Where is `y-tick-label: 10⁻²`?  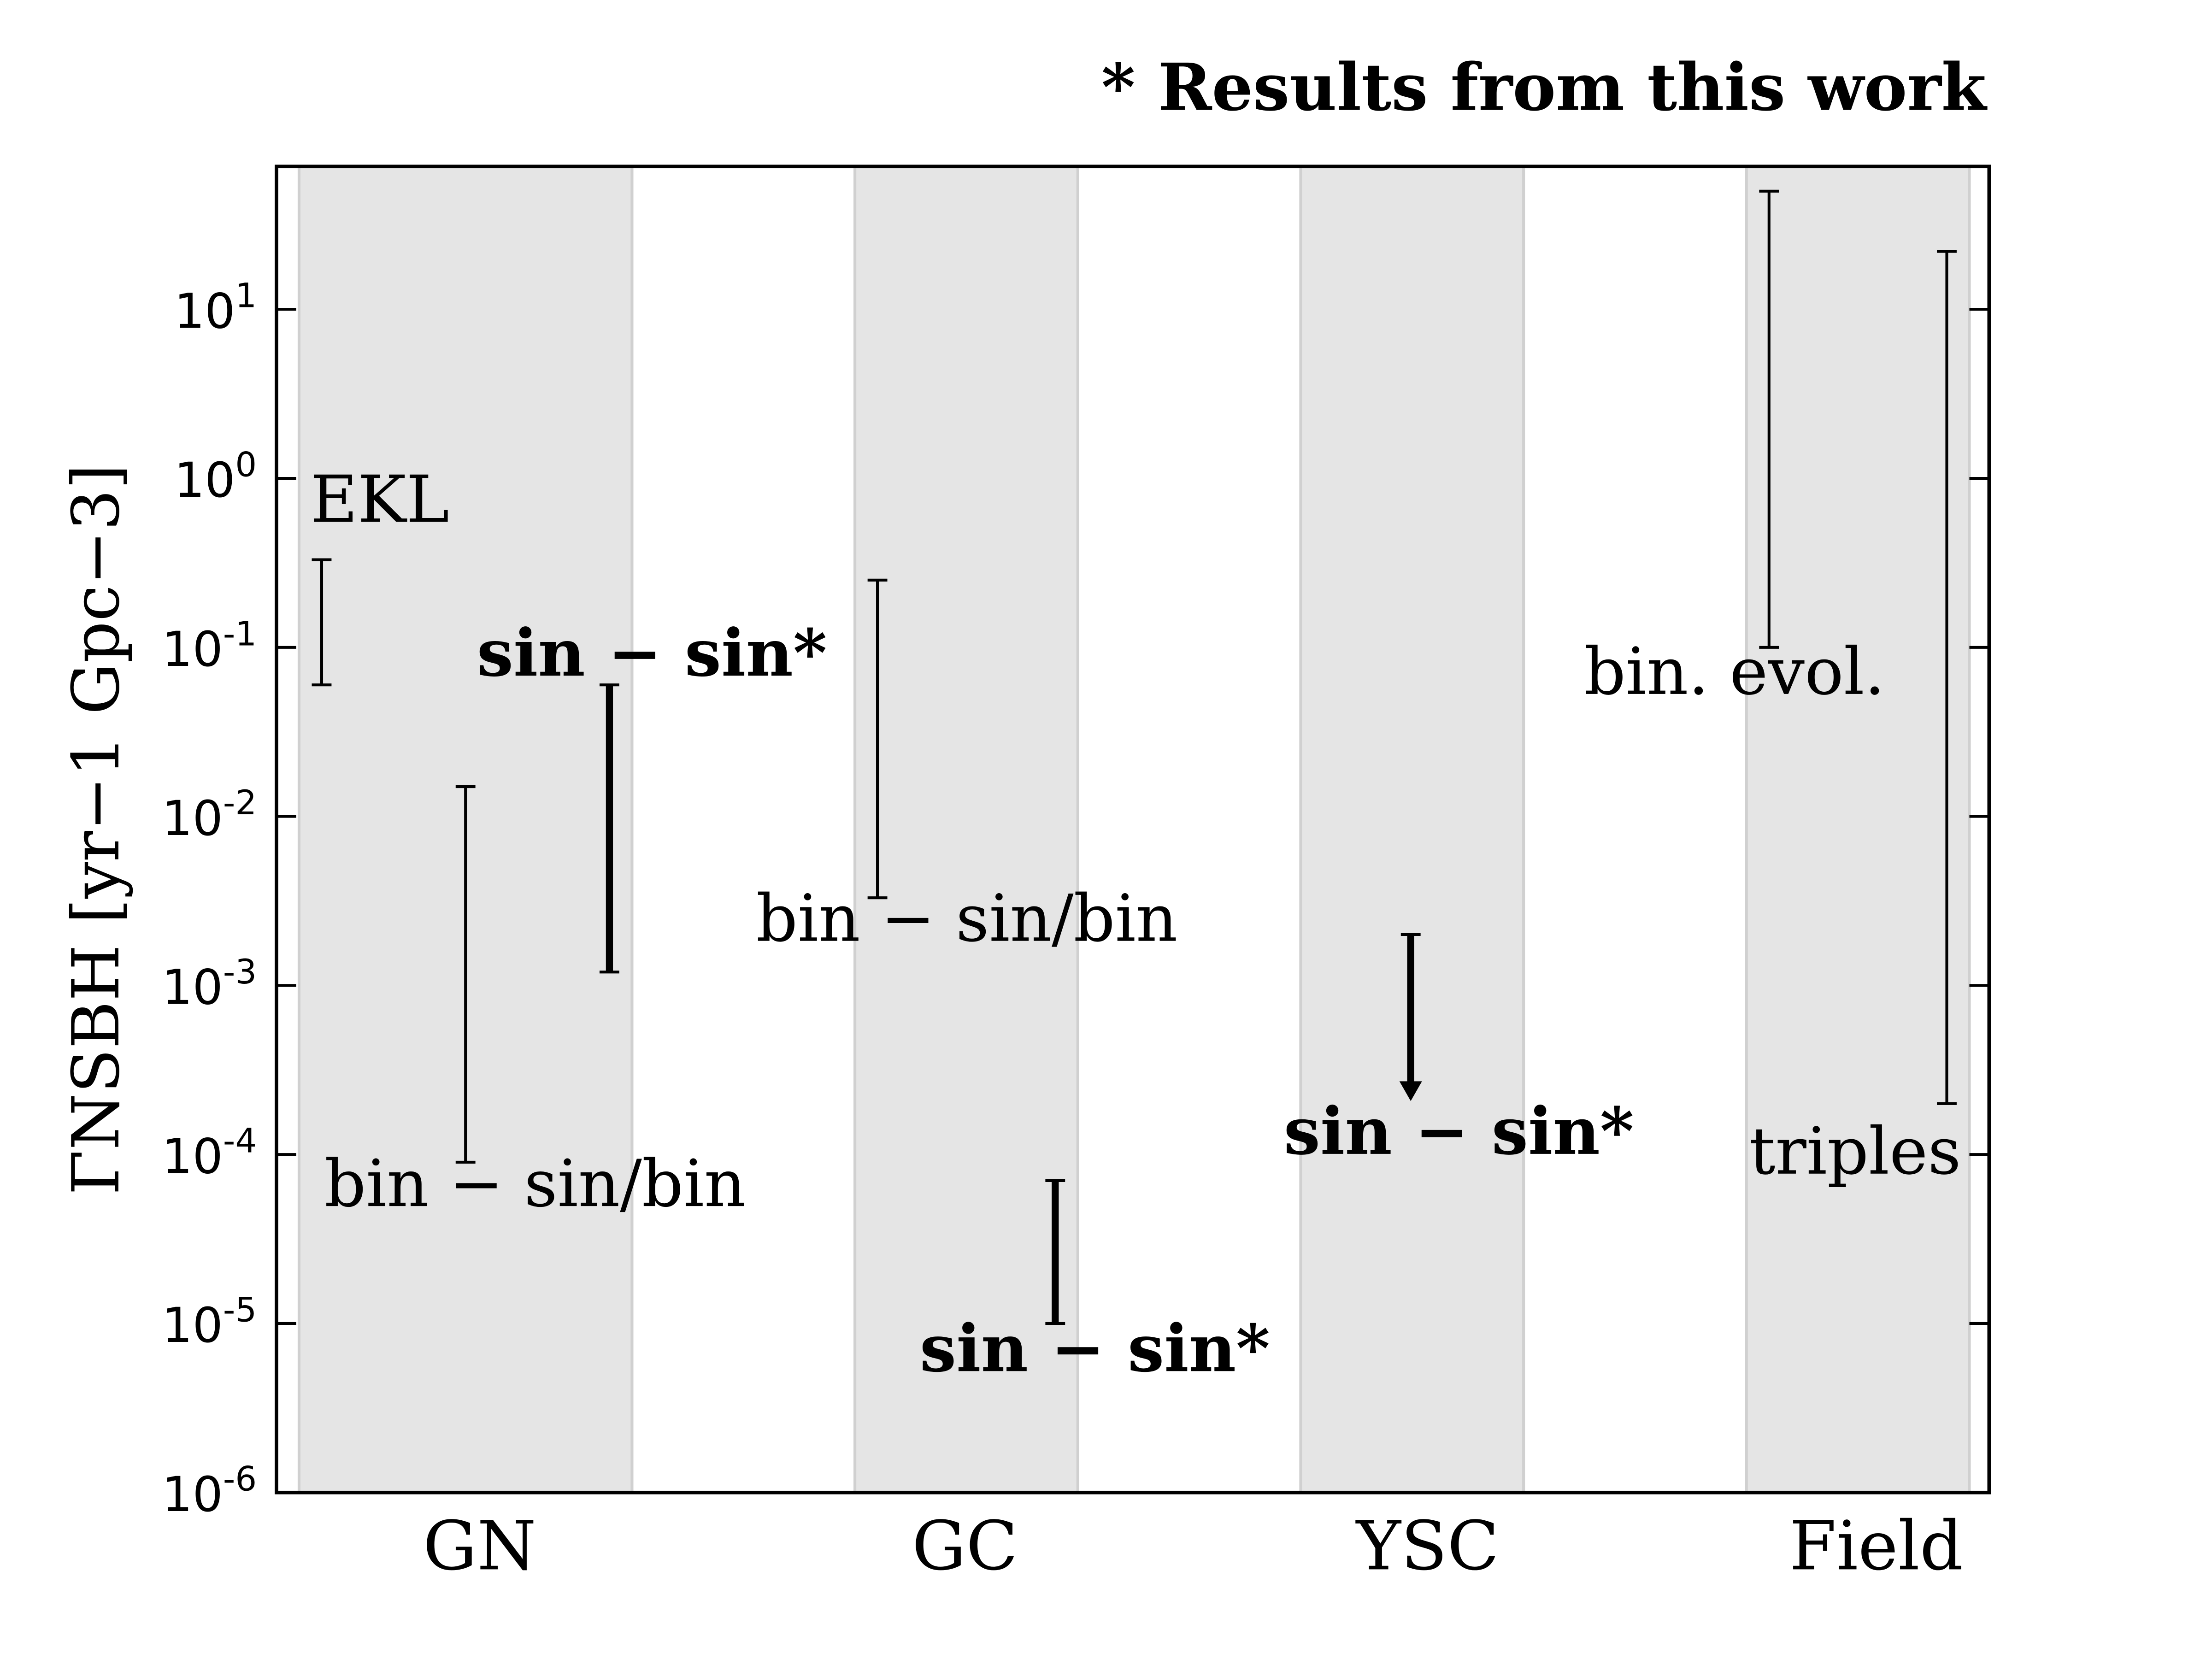
y-tick-label: 10⁻² is located at coordinates (209, 815).